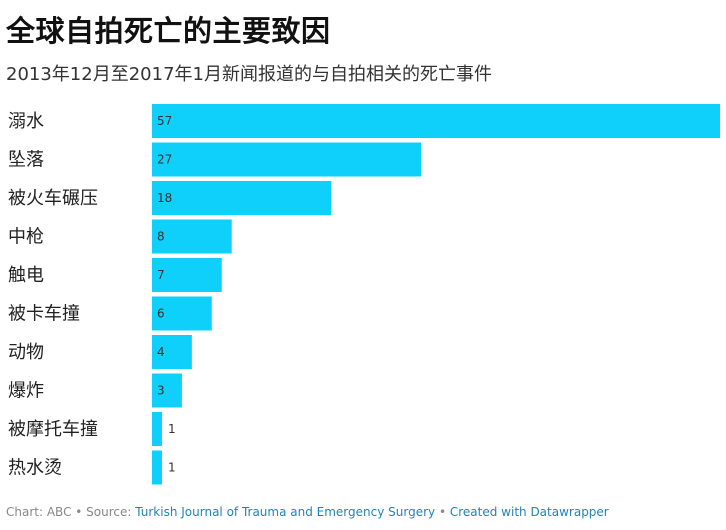 This screenshot has height=530, width=726. Describe the element at coordinates (53, 198) in the screenshot. I see `category-label: 被火车碾压` at that location.